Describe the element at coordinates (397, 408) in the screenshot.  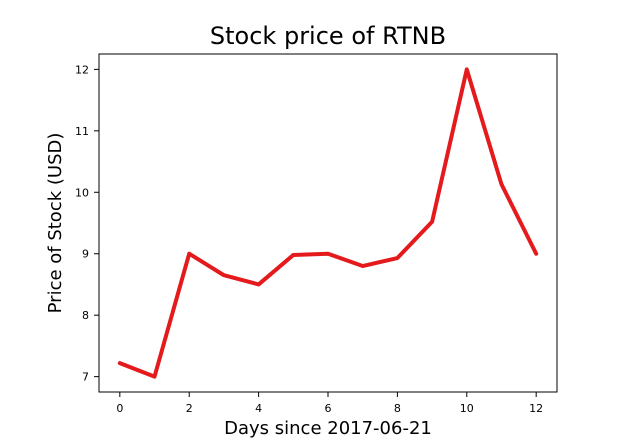
I see `x-tick-label: 8` at that location.